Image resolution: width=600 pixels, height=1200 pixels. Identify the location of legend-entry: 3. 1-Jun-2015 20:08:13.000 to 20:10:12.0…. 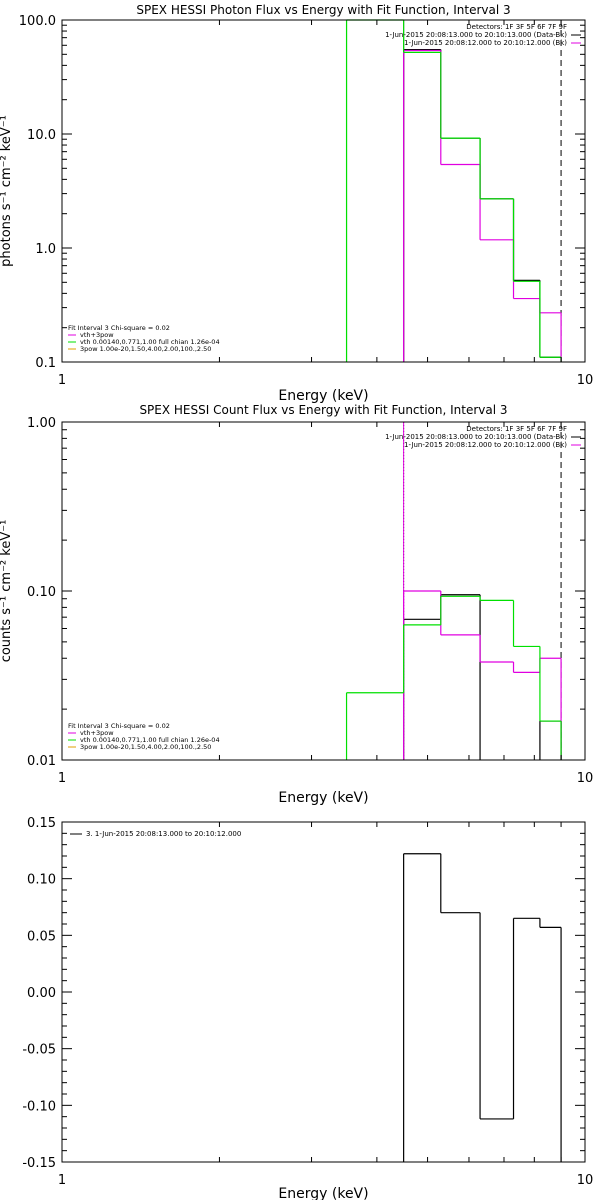
(163, 834).